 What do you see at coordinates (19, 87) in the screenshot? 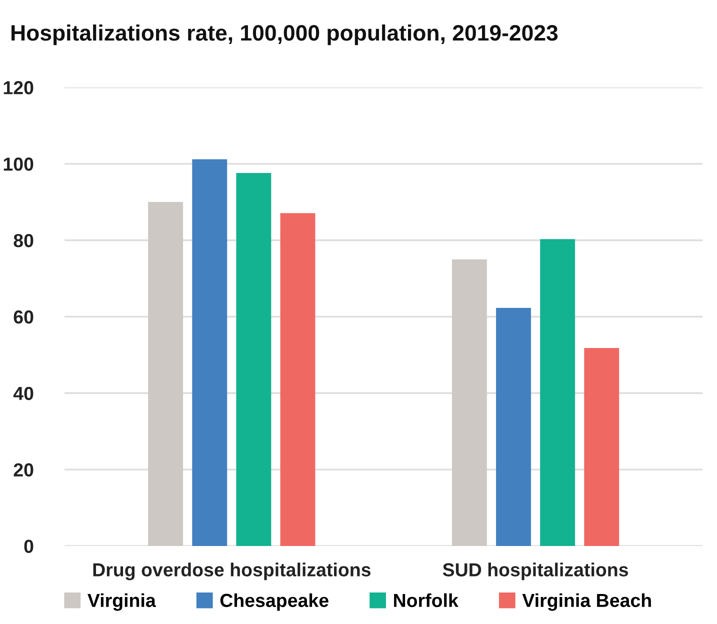
I see `y-tick-label: 120` at bounding box center [19, 87].